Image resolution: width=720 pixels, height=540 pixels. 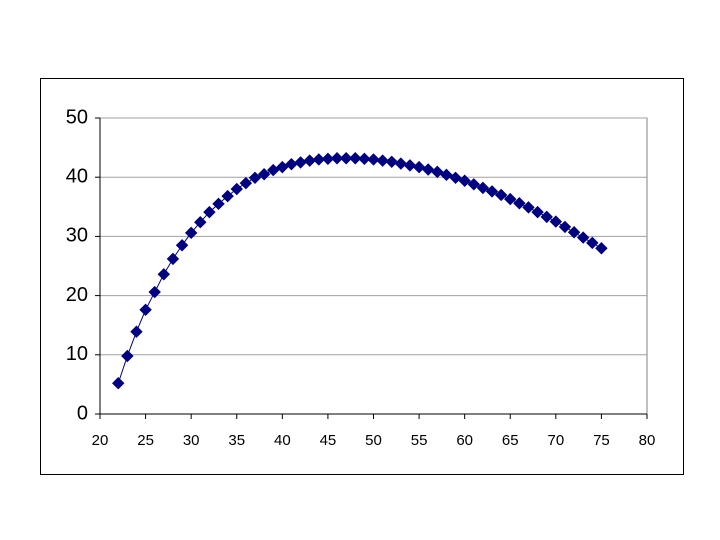 I want to click on x-tick-label: 35, so click(x=236, y=440).